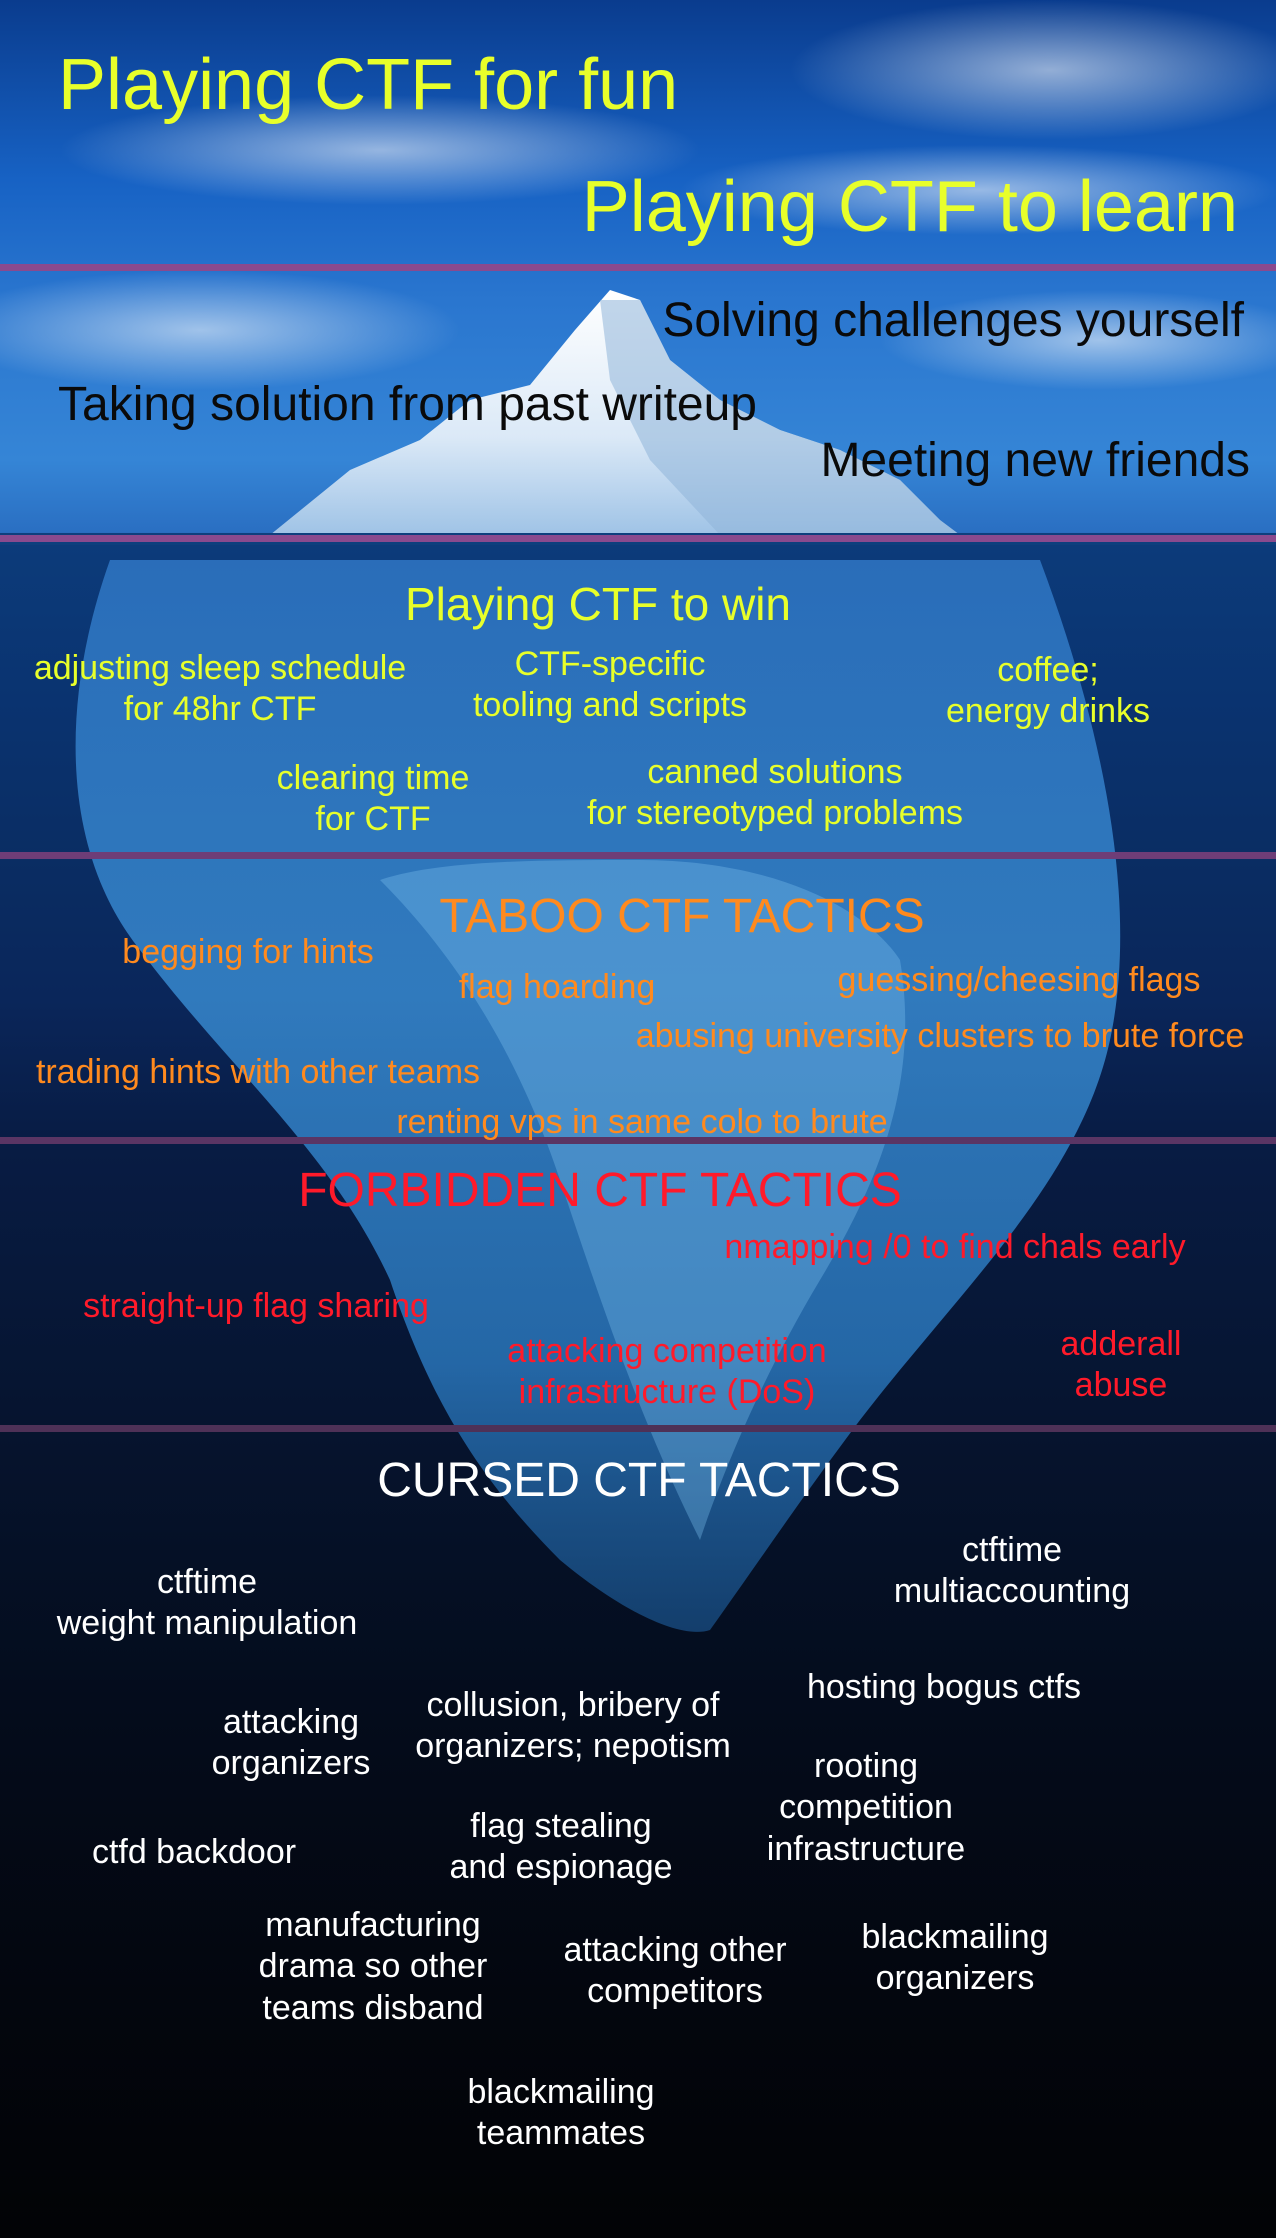 The width and height of the screenshot is (1276, 2238). What do you see at coordinates (1019, 980) in the screenshot?
I see `label-guessing-flags: guessing/cheesing flags` at bounding box center [1019, 980].